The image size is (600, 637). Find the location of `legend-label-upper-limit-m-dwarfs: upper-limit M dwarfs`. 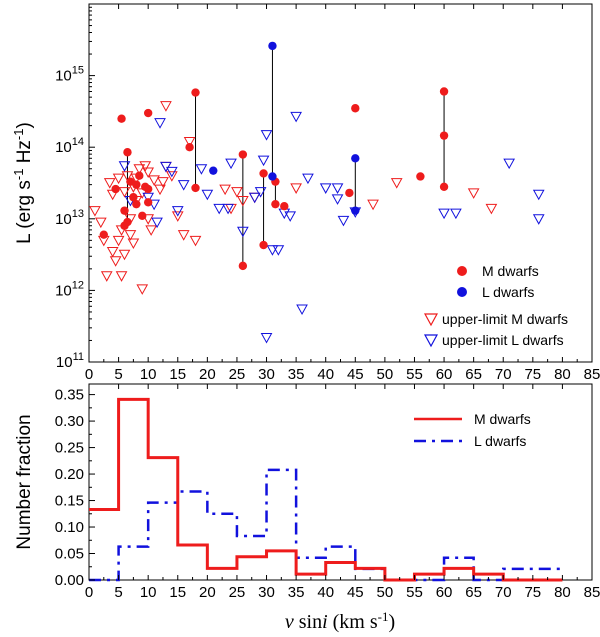

legend-label-upper-limit-m-dwarfs: upper-limit M dwarfs is located at coordinates (505, 319).